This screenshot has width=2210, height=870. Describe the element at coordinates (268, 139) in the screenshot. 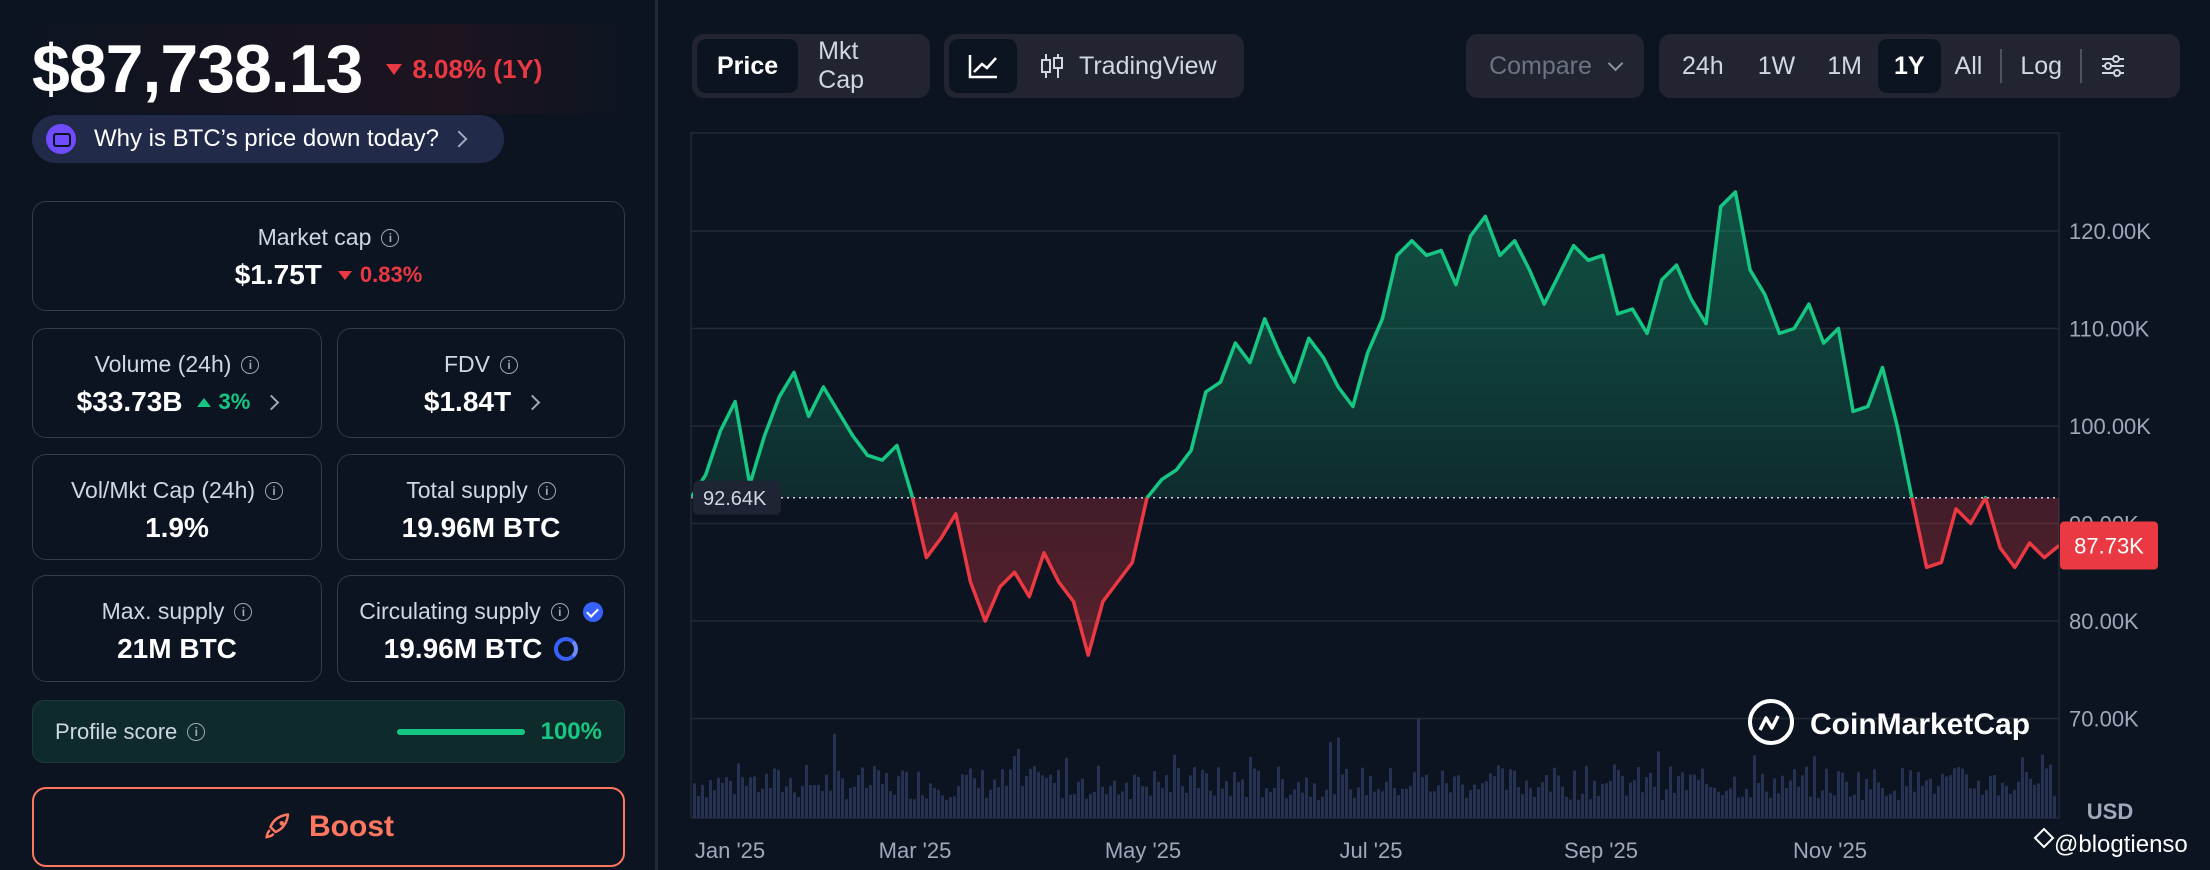

I see `why-price-down-button: Why is BTC’s price down today?` at that location.